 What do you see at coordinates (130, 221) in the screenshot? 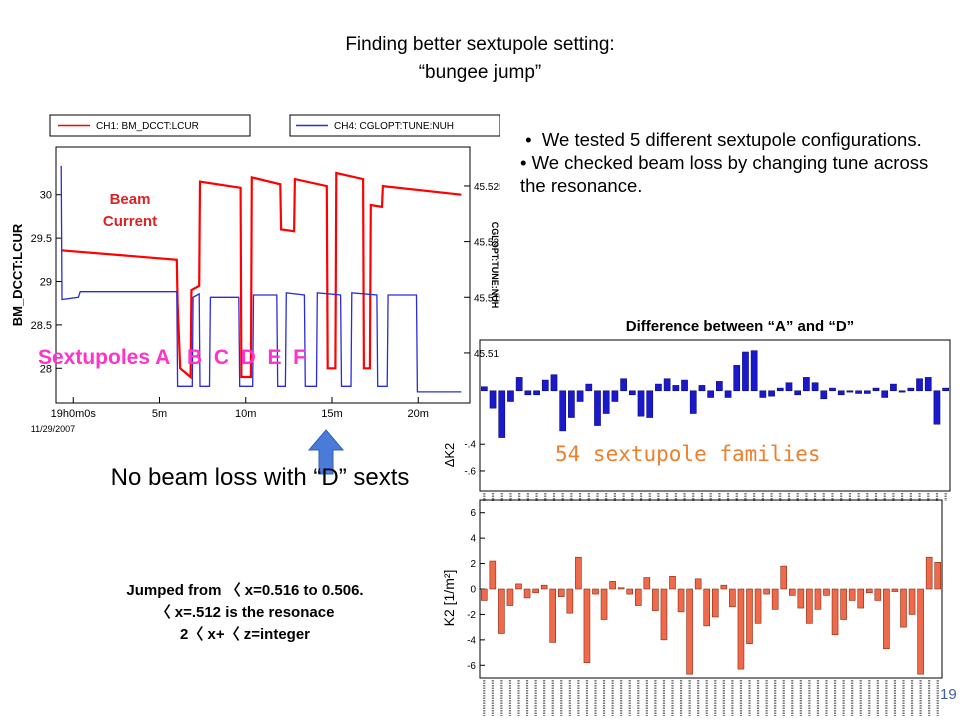
I see `beam-current-annotation-line: Current` at bounding box center [130, 221].